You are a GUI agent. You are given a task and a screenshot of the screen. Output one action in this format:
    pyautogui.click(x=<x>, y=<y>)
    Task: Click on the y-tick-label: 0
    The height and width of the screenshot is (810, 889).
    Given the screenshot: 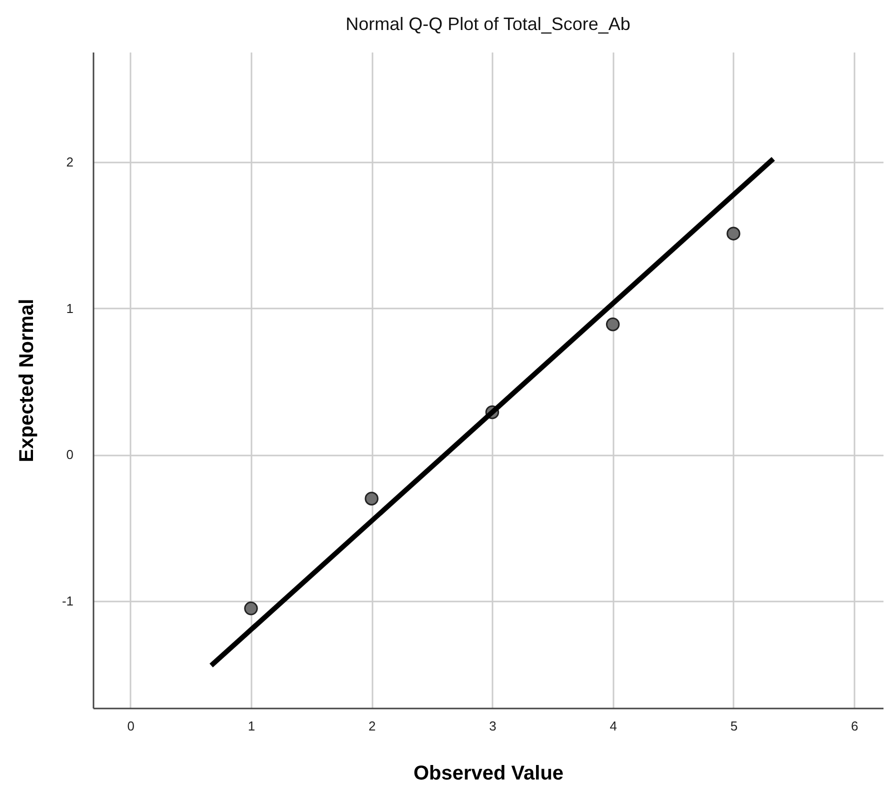 What is the action you would take?
    pyautogui.click(x=70, y=454)
    